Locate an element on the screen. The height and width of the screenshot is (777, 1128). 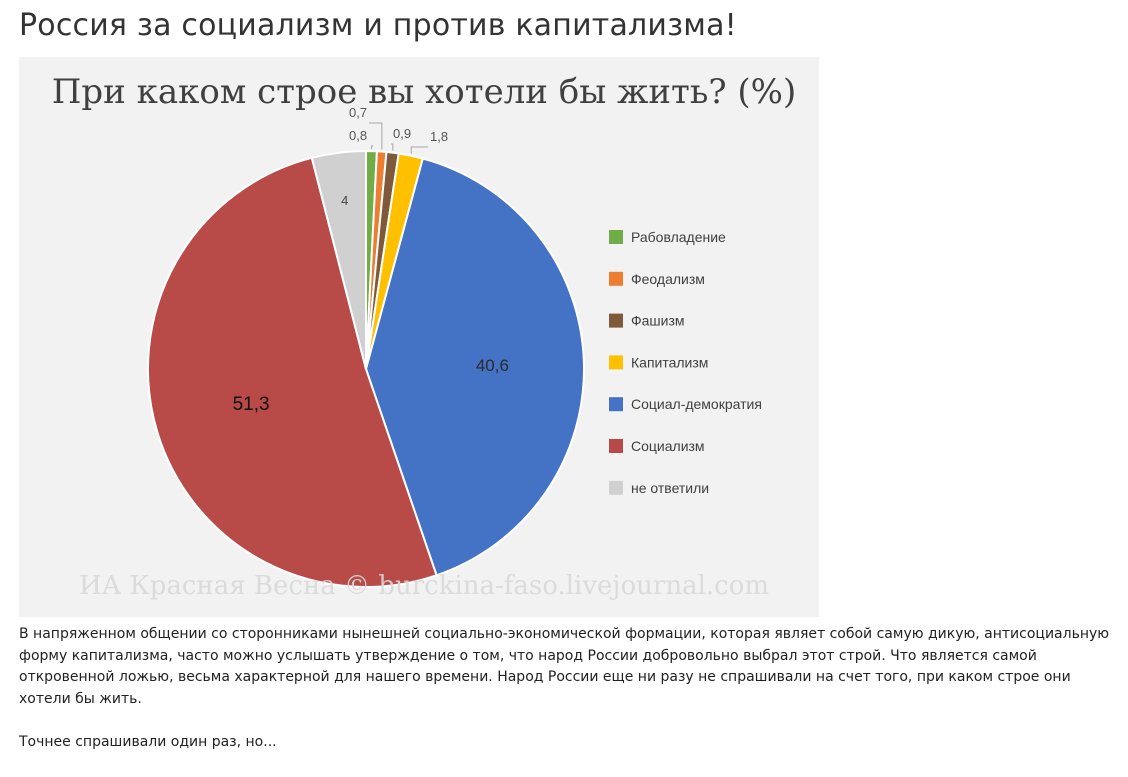
slice-value-label-3: 0,9 is located at coordinates (402, 133).